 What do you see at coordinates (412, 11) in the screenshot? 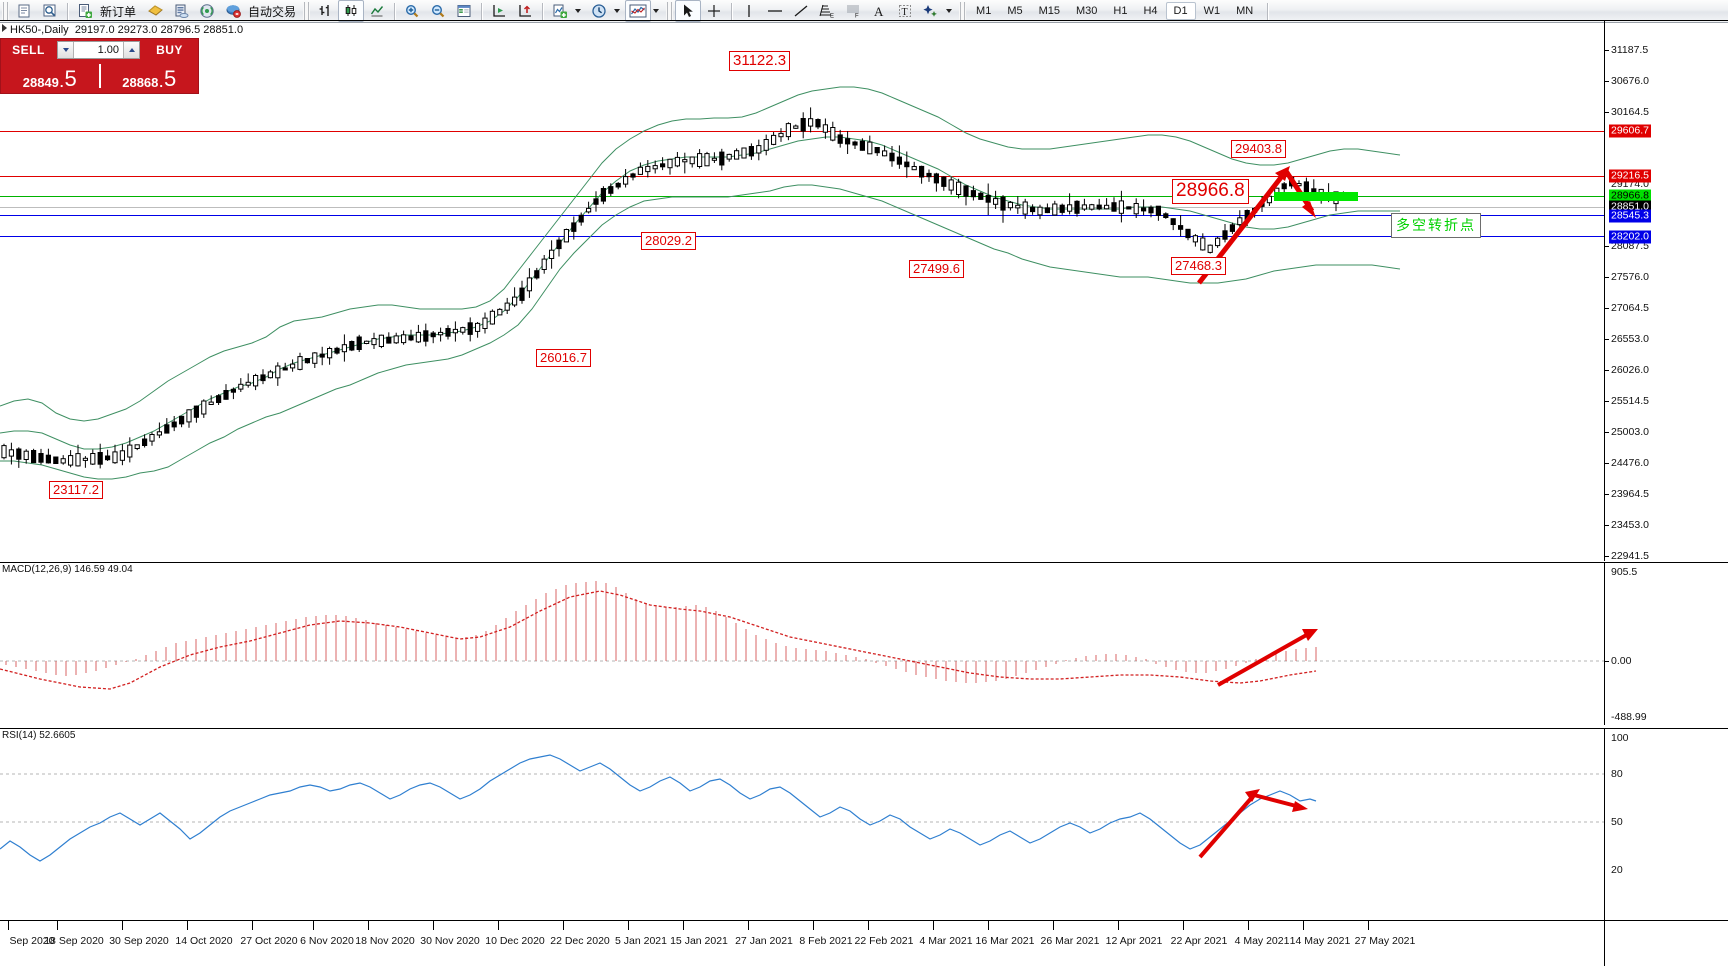
I see `zoom-in-icon` at bounding box center [412, 11].